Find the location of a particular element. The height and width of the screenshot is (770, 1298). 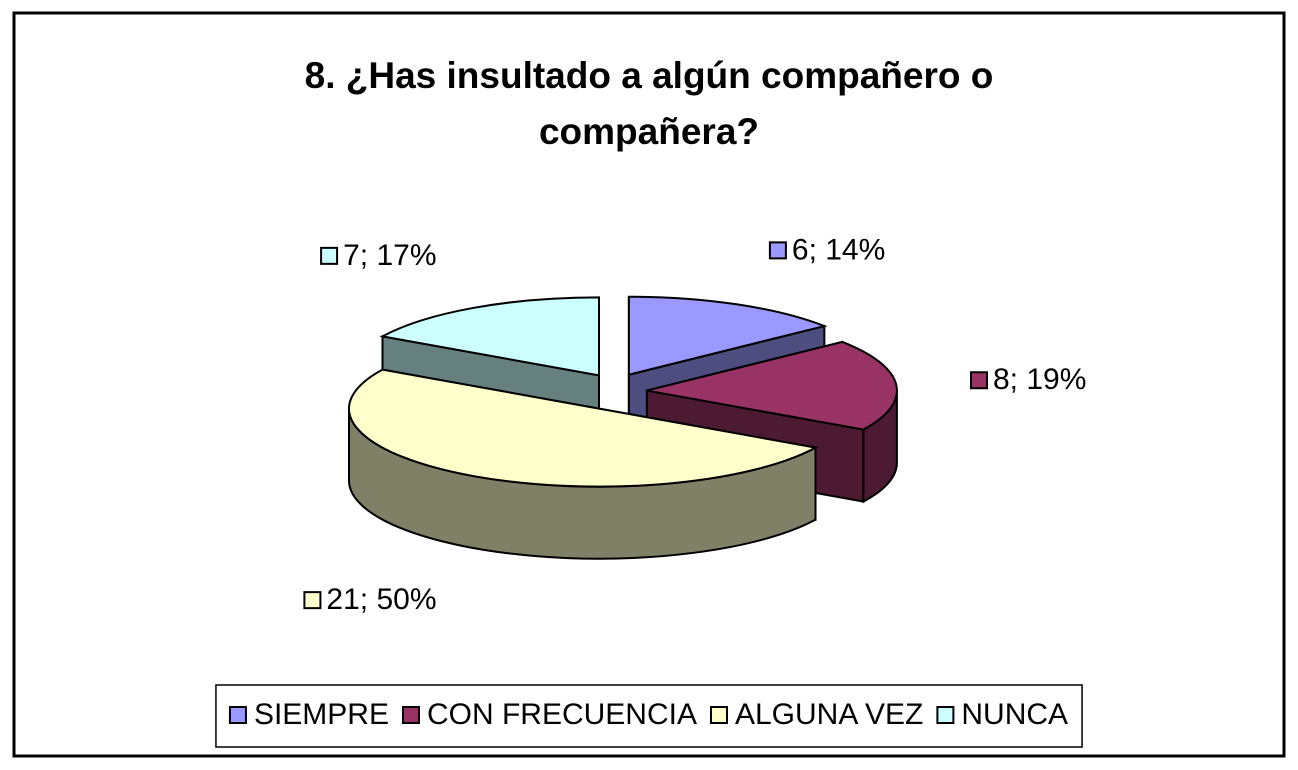

legend: SIEMPRE CON FRECUENCIA ALGUNA VEZ NUNCA is located at coordinates (649, 716).